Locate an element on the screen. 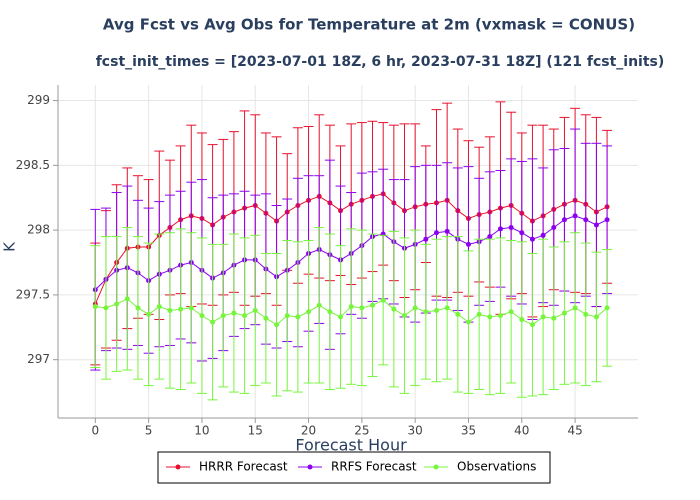  x-tick-label: 25 is located at coordinates (361, 431).